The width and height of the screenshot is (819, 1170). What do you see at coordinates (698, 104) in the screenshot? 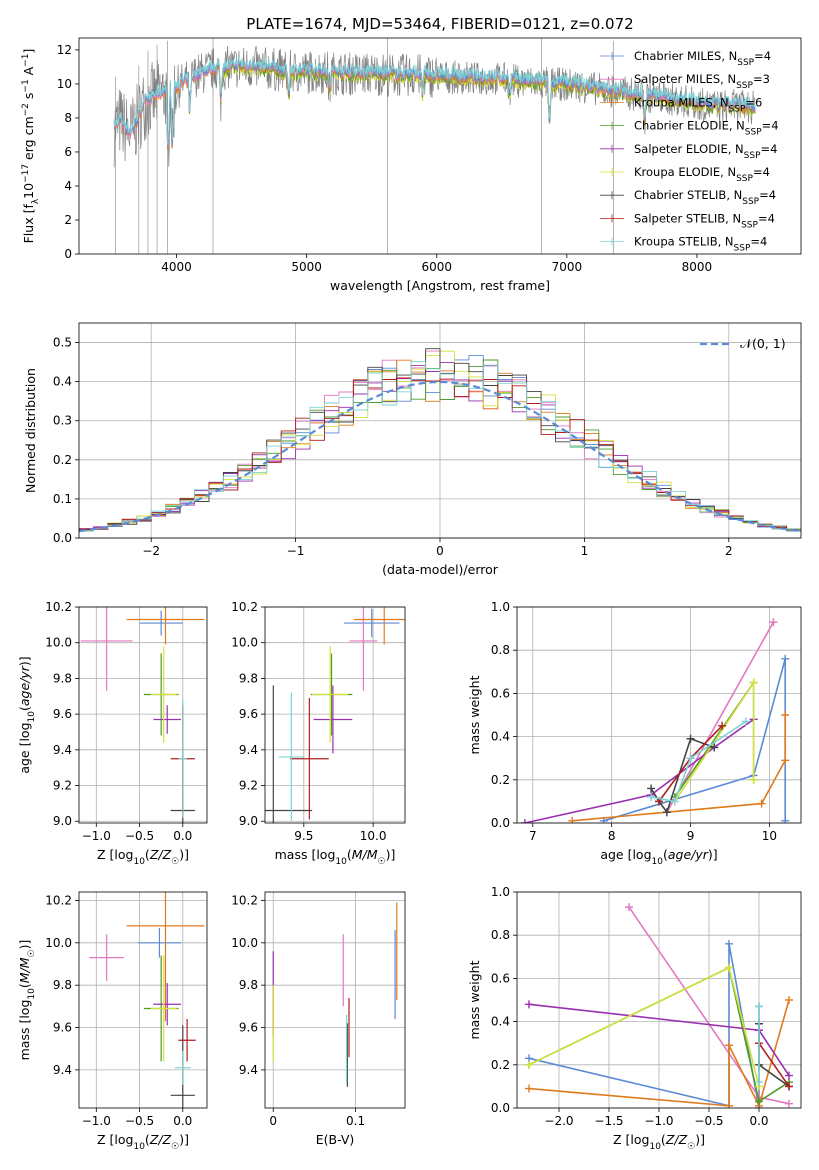
I see `legend-entry: Kroupa MILES, NSSP=6` at bounding box center [698, 104].